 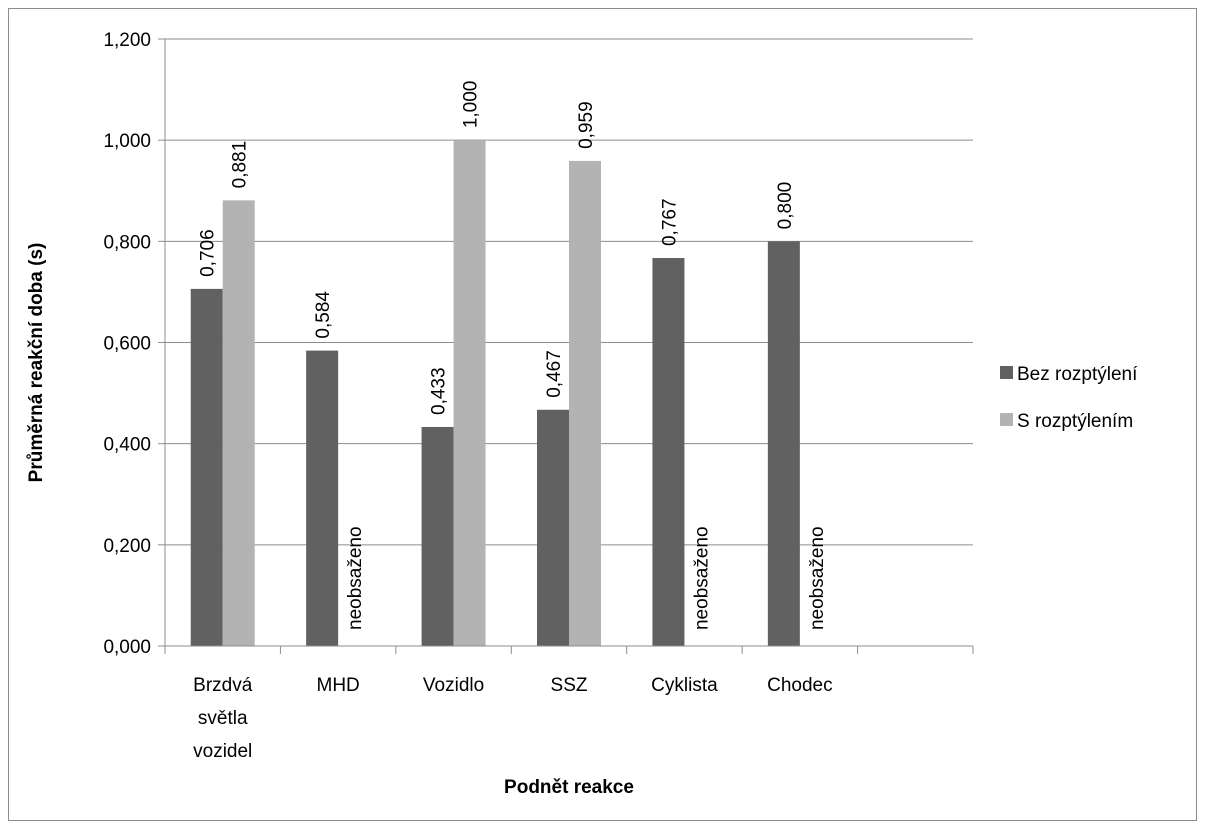 What do you see at coordinates (569, 787) in the screenshot?
I see `x-axis-title: Podnět reakce` at bounding box center [569, 787].